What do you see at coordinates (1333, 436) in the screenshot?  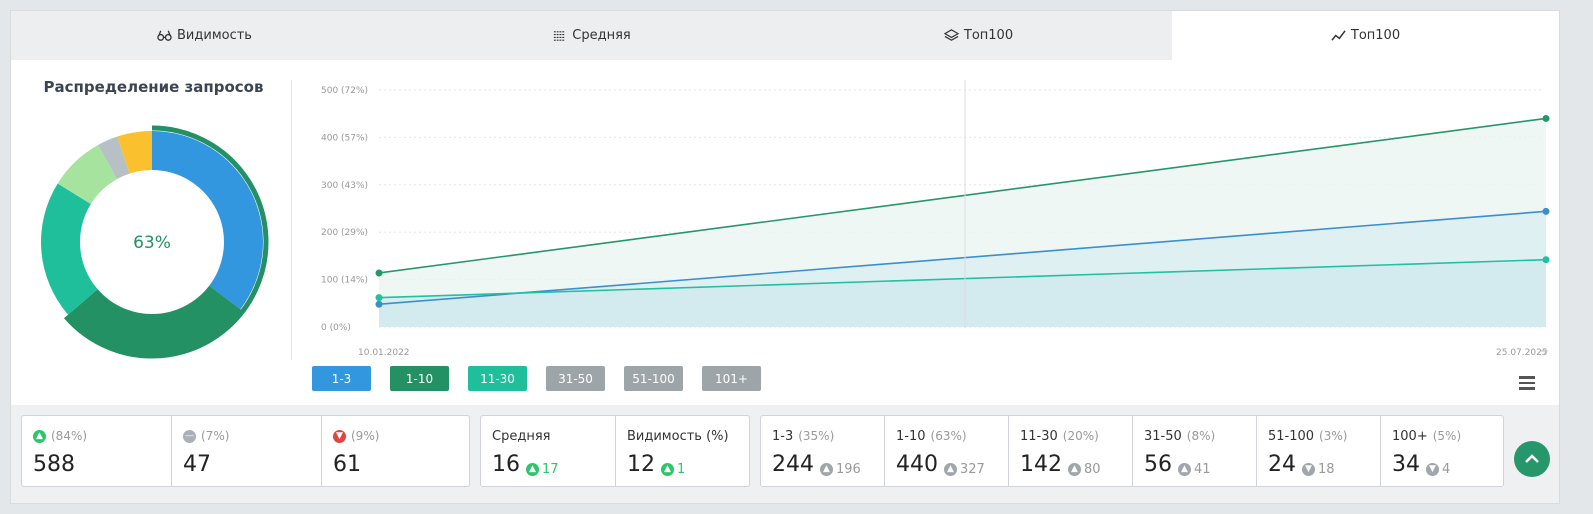 I see `stat-pct: (3%)` at bounding box center [1333, 436].